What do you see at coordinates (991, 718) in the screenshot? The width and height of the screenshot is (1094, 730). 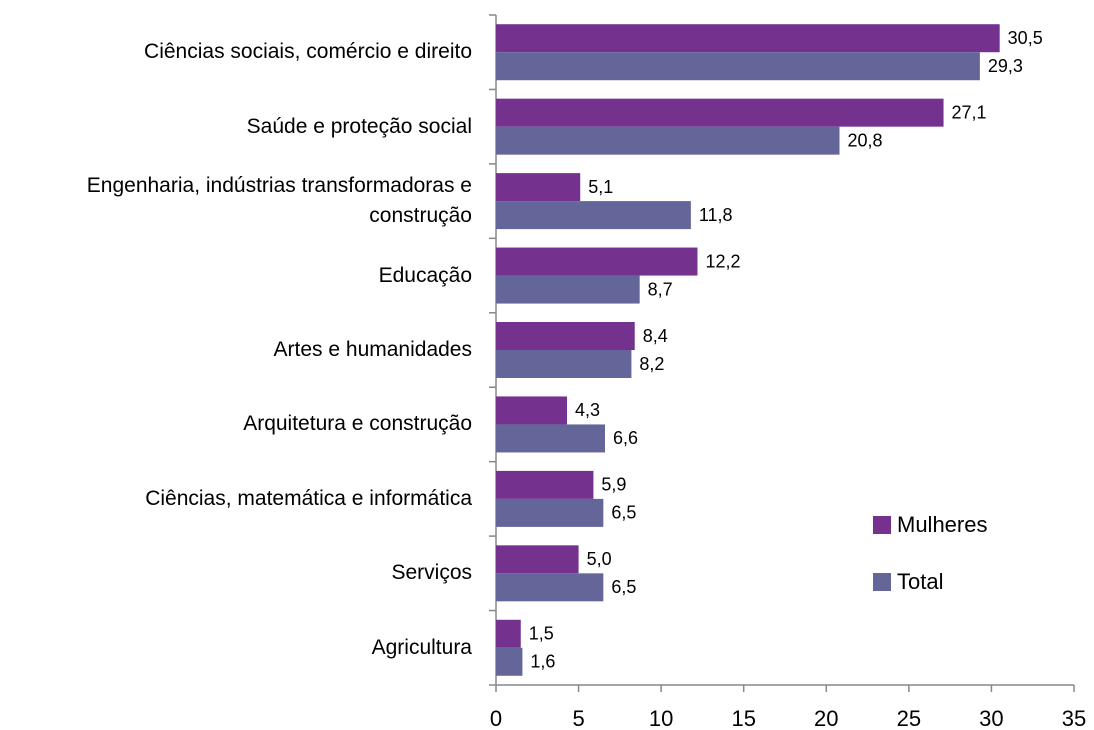 I see `x-tick-label: 30` at bounding box center [991, 718].